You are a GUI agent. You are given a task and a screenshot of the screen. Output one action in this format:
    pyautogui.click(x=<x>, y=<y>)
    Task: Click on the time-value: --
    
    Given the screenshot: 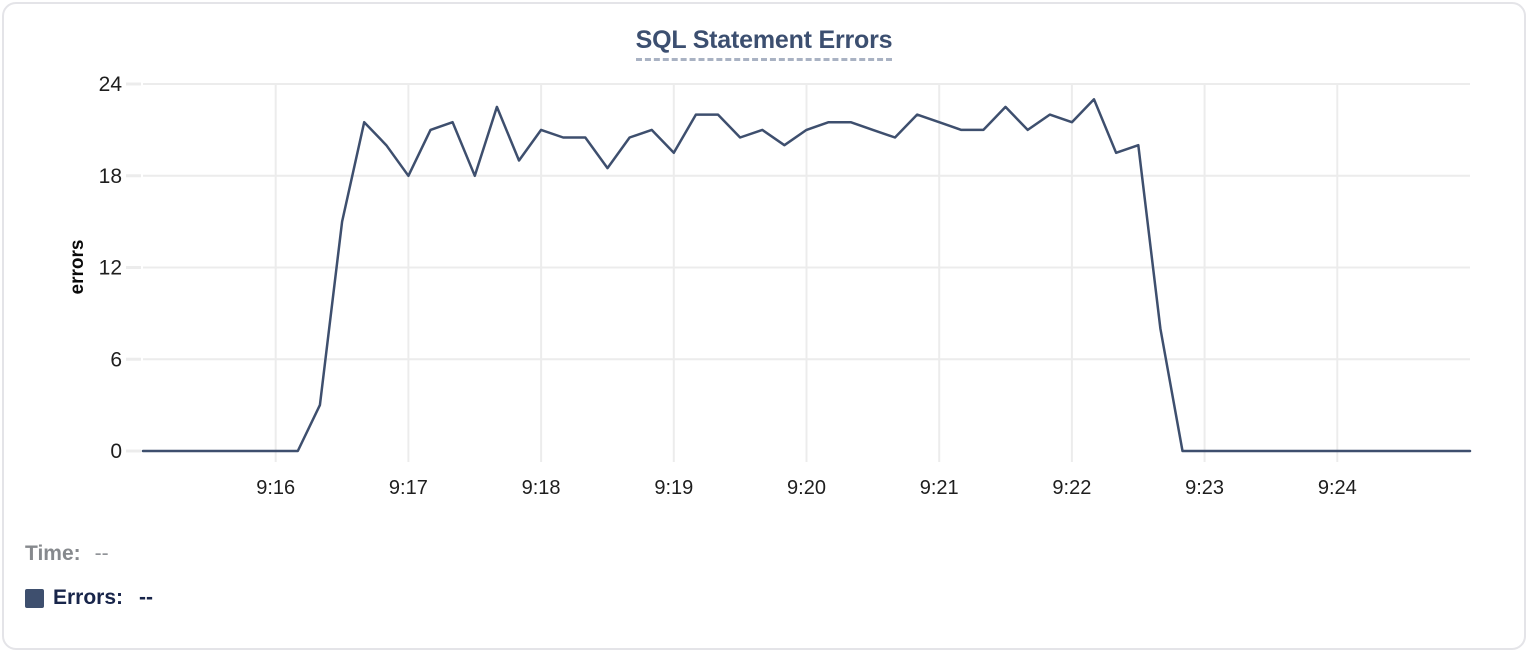 What is the action you would take?
    pyautogui.click(x=101, y=553)
    